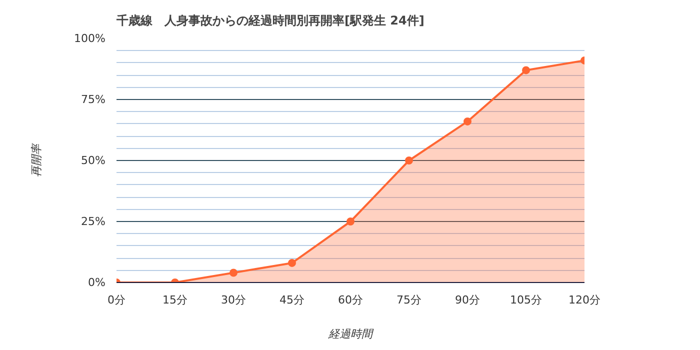 This screenshot has height=350, width=700. What do you see at coordinates (409, 300) in the screenshot?
I see `x-tick-label: 75分` at bounding box center [409, 300].